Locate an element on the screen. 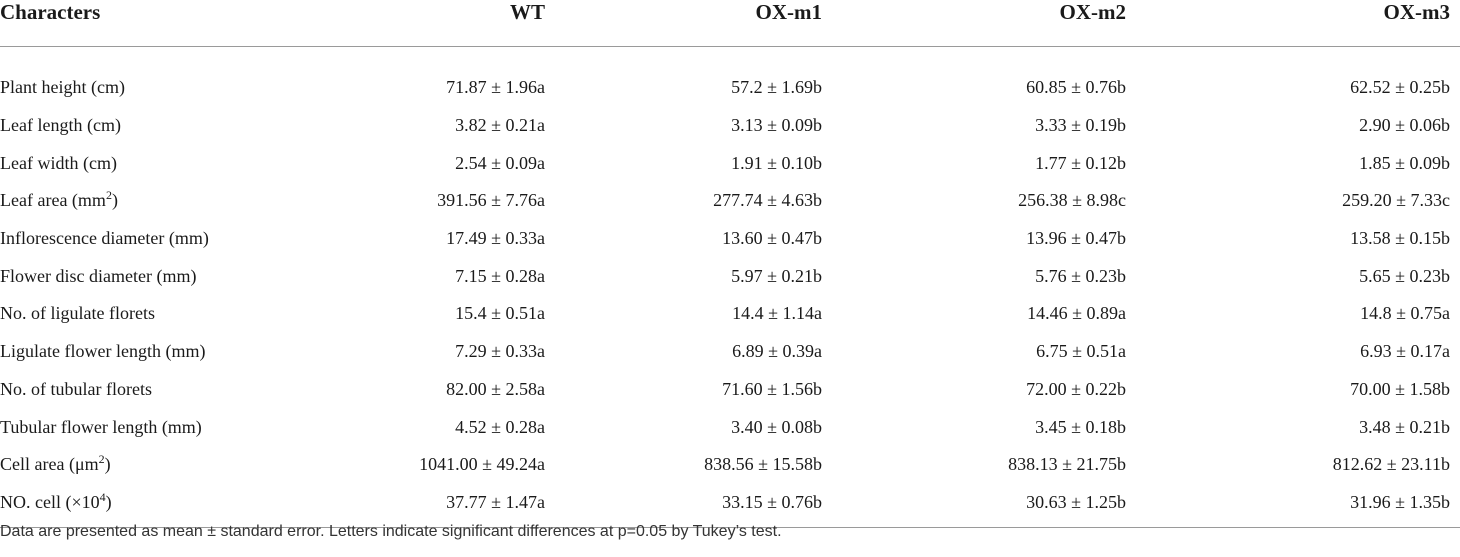 The image size is (1460, 557). cell-ox-m1: 13.60 ± 0.47b is located at coordinates (772, 238).